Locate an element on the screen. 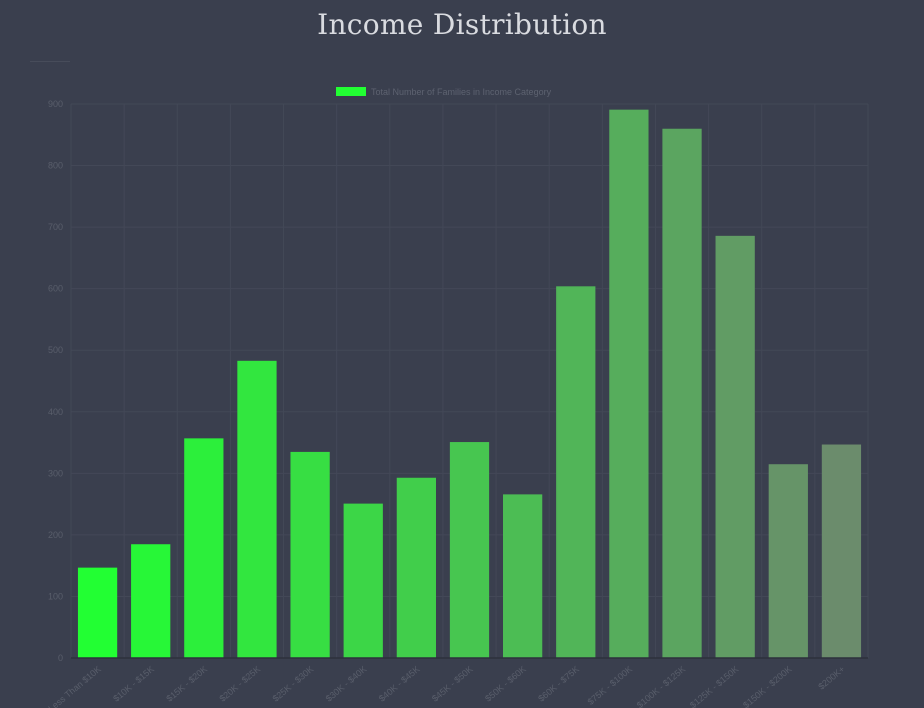 Image resolution: width=924 pixels, height=708 pixels. x-tick-label: $75K - $100K is located at coordinates (610, 685).